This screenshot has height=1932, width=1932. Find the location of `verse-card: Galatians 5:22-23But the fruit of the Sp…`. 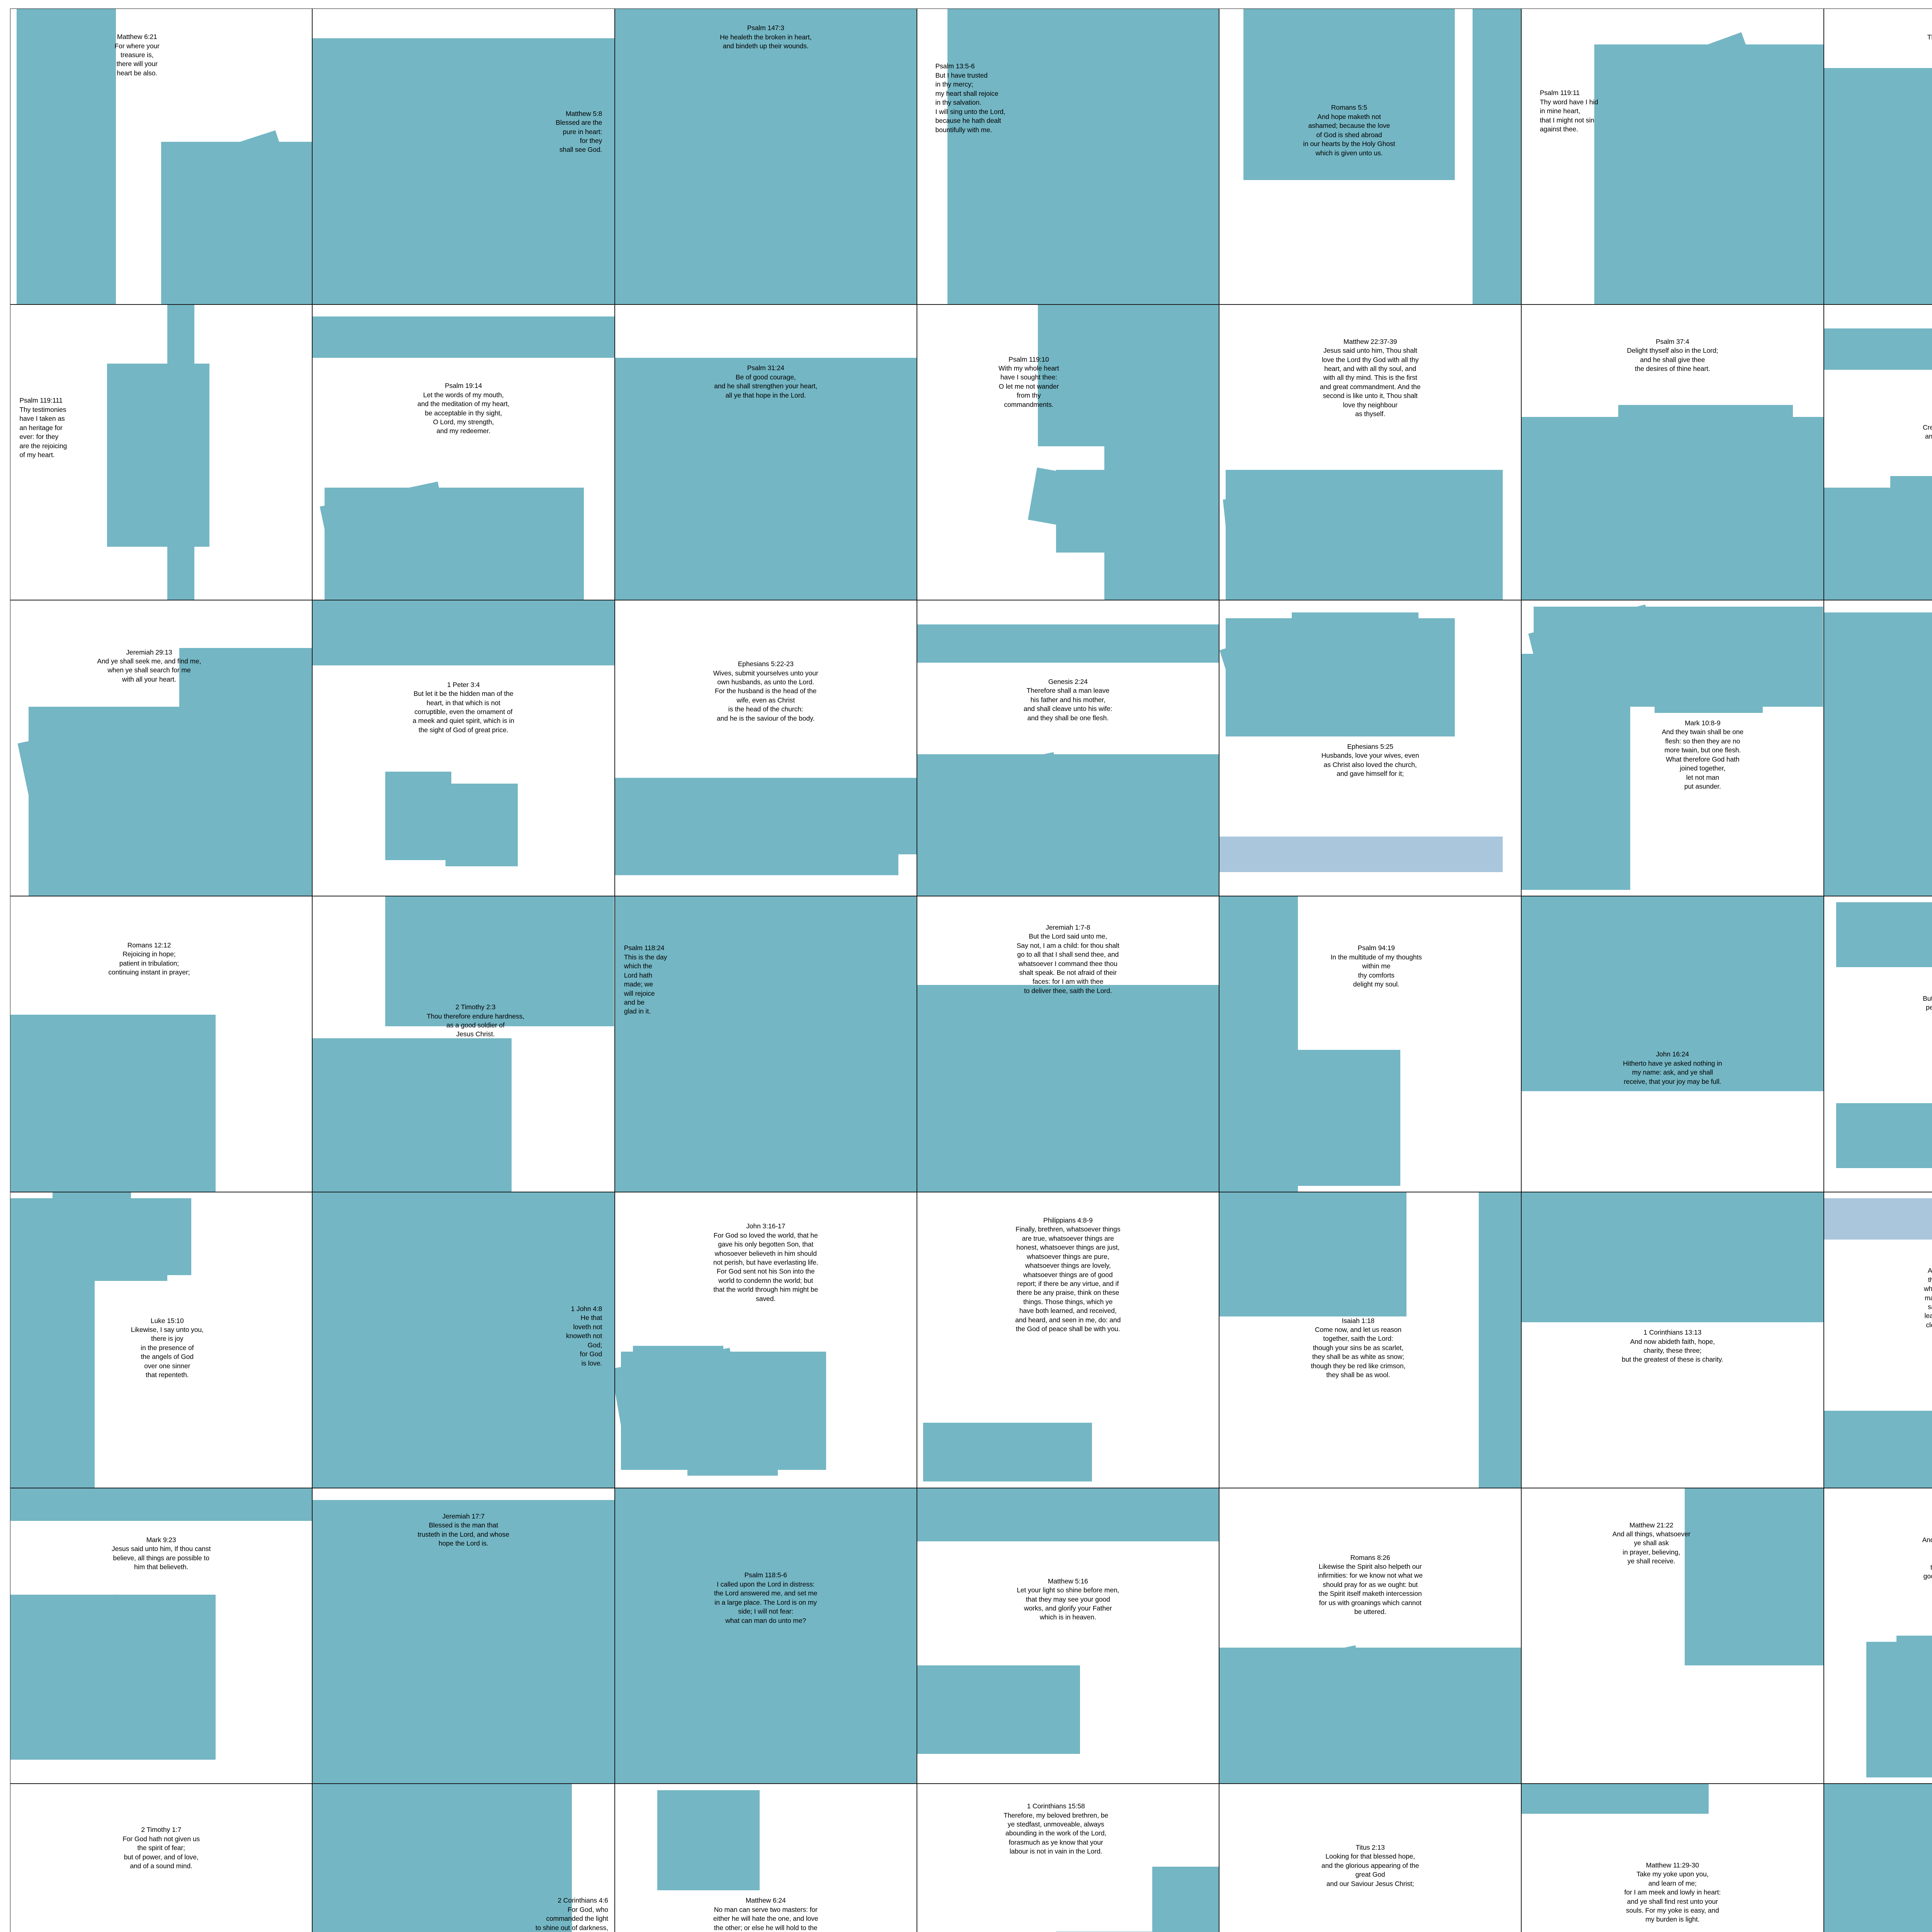

verse-card: Galatians 5:22-23But the fruit of the Sp… is located at coordinates (1878, 1044).